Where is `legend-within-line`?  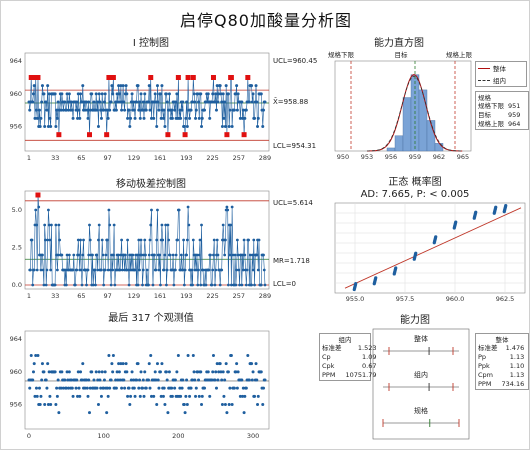 legend-within-line is located at coordinates (484, 80).